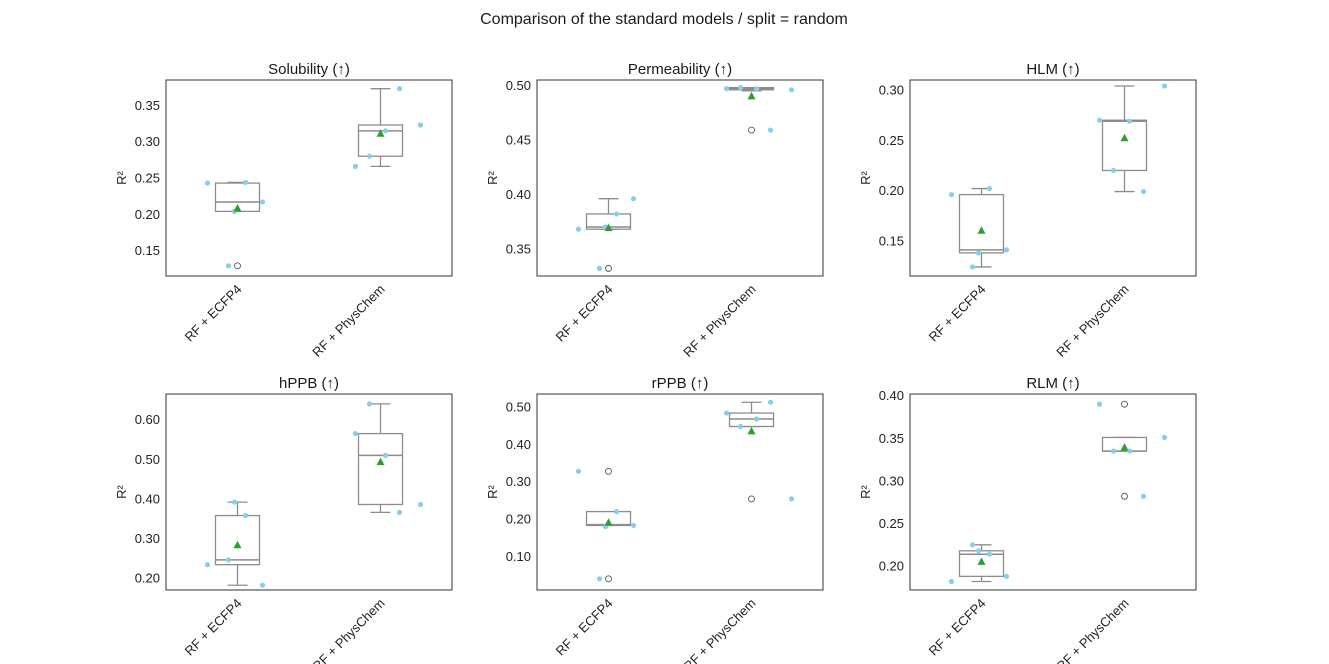 This screenshot has width=1329, height=664. I want to click on chart-title: Solubility (↑), so click(309, 69).